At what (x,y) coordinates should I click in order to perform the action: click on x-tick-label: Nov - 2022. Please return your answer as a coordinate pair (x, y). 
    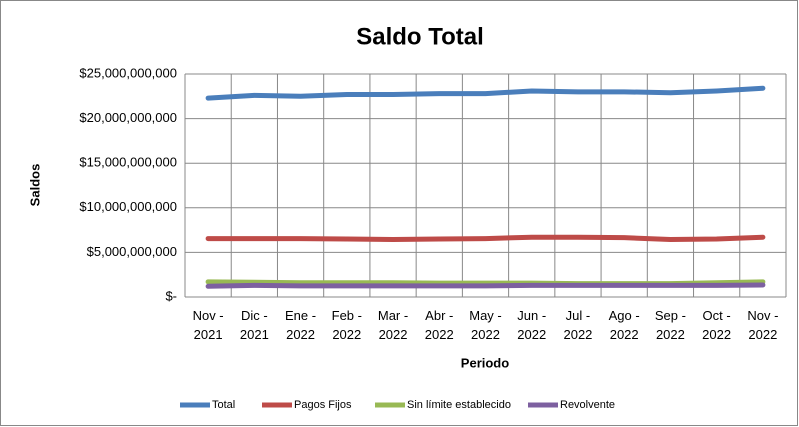
    Looking at the image, I should click on (763, 325).